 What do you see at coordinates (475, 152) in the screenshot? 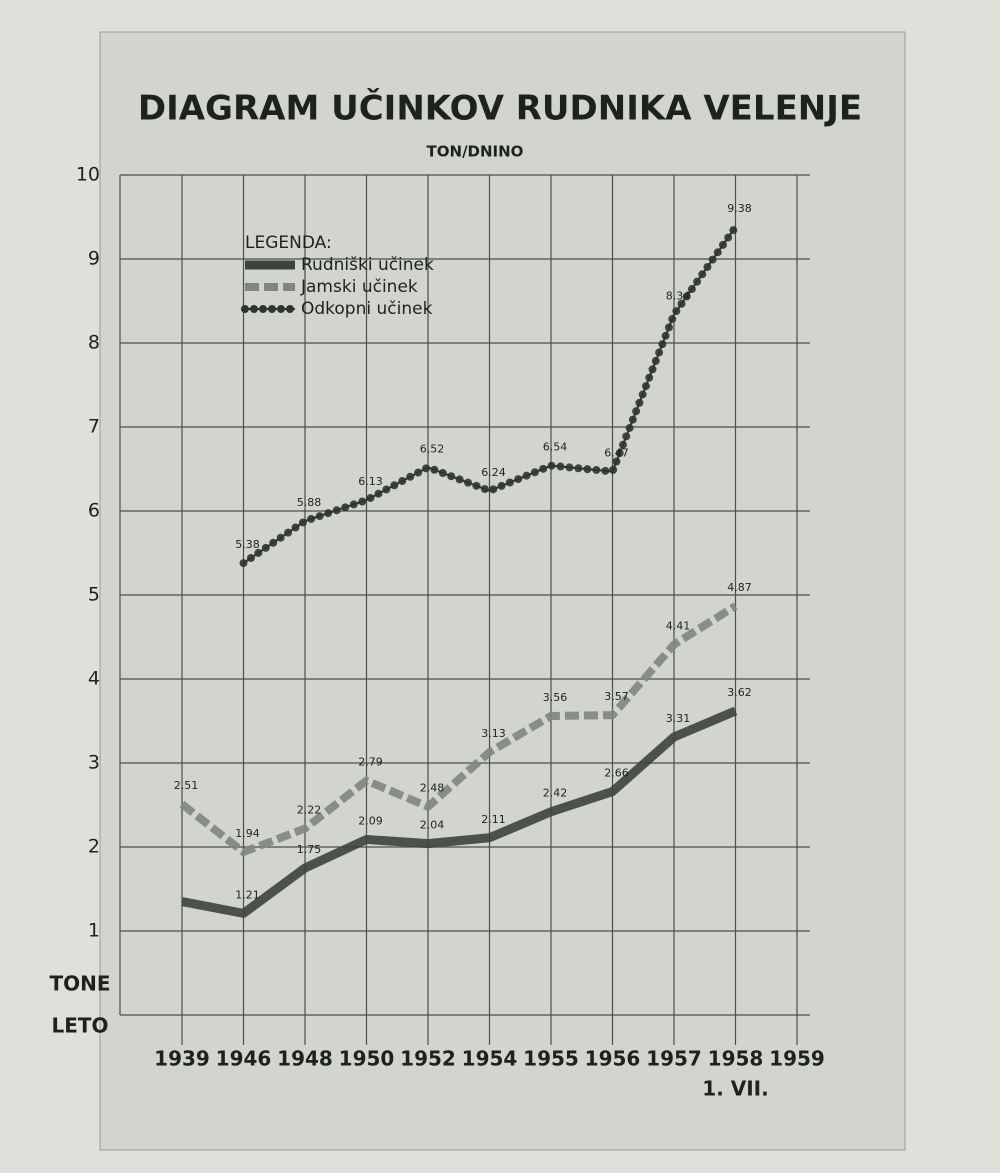
I see `subtitle: TON/DNINO` at bounding box center [475, 152].